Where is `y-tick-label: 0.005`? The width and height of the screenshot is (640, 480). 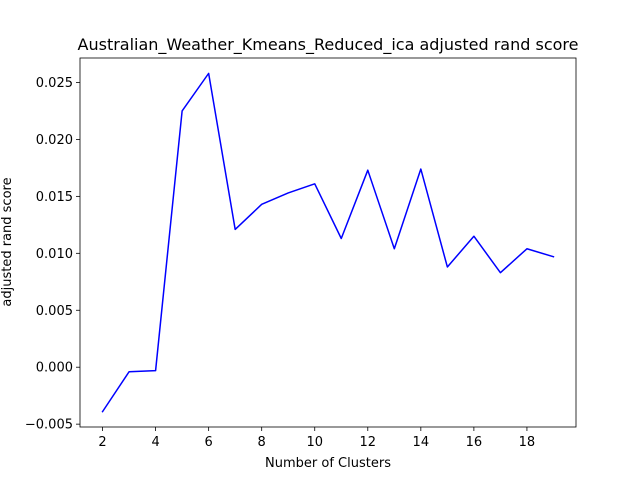
y-tick-label: 0.005 is located at coordinates (54, 311).